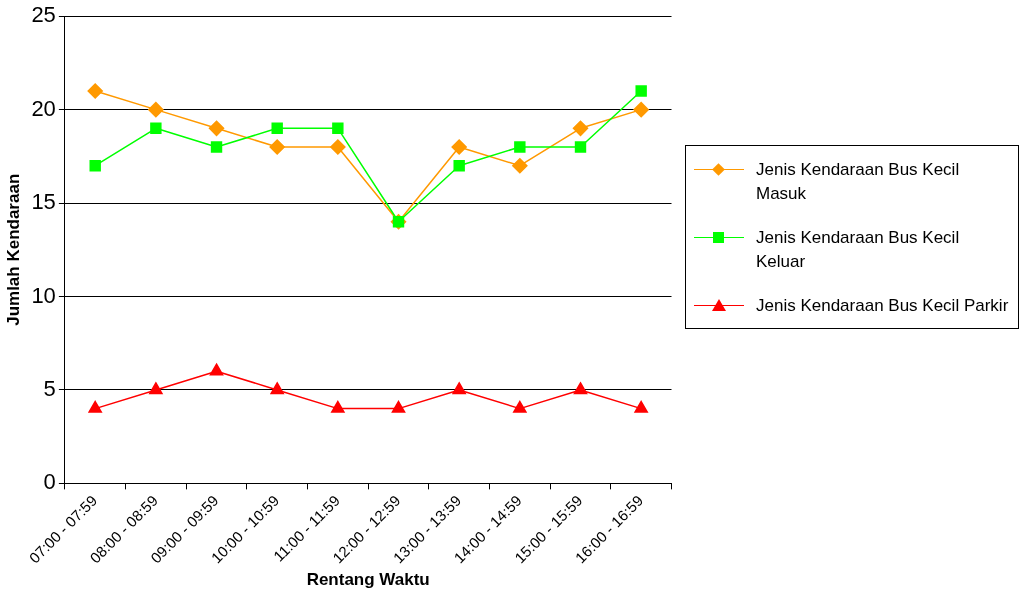  I want to click on legend-label: Jenis Kendaraan Bus Kecil Masuk, so click(858, 182).